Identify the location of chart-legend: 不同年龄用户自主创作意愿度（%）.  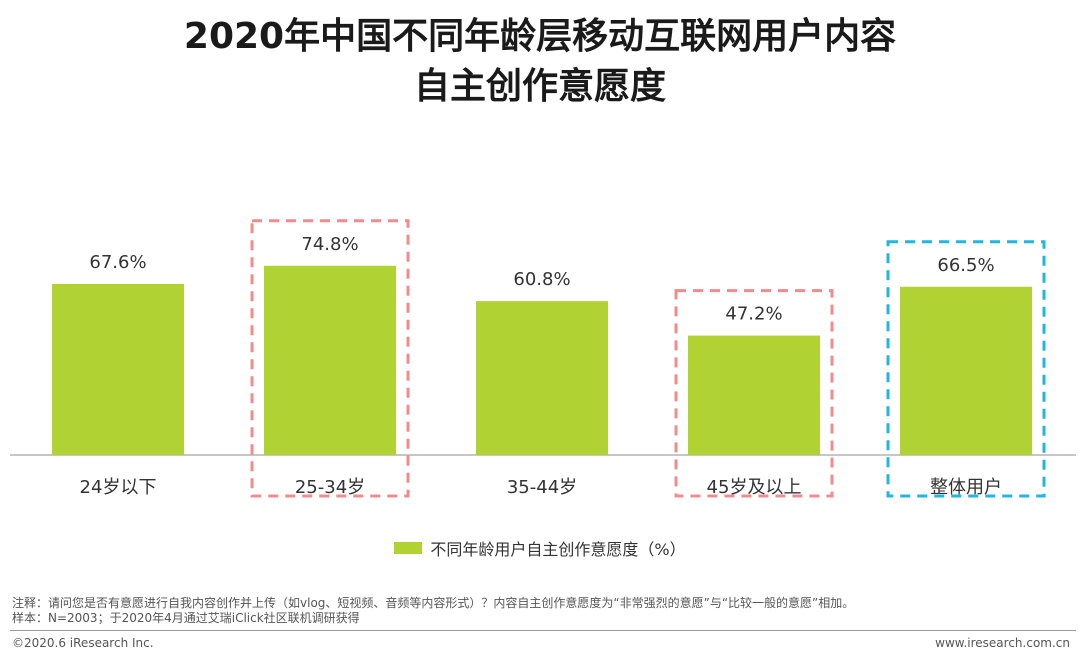
(540, 548).